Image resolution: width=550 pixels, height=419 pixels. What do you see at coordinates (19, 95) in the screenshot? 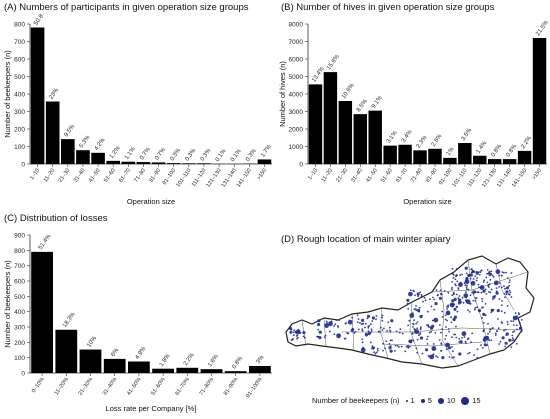
I see `y-tick-label: 400` at bounding box center [19, 95].